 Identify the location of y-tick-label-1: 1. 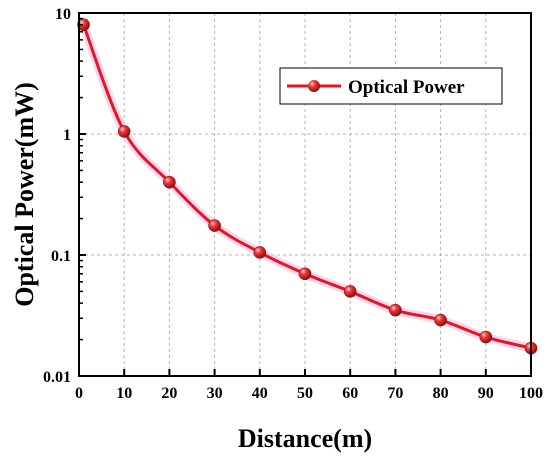
(67, 135).